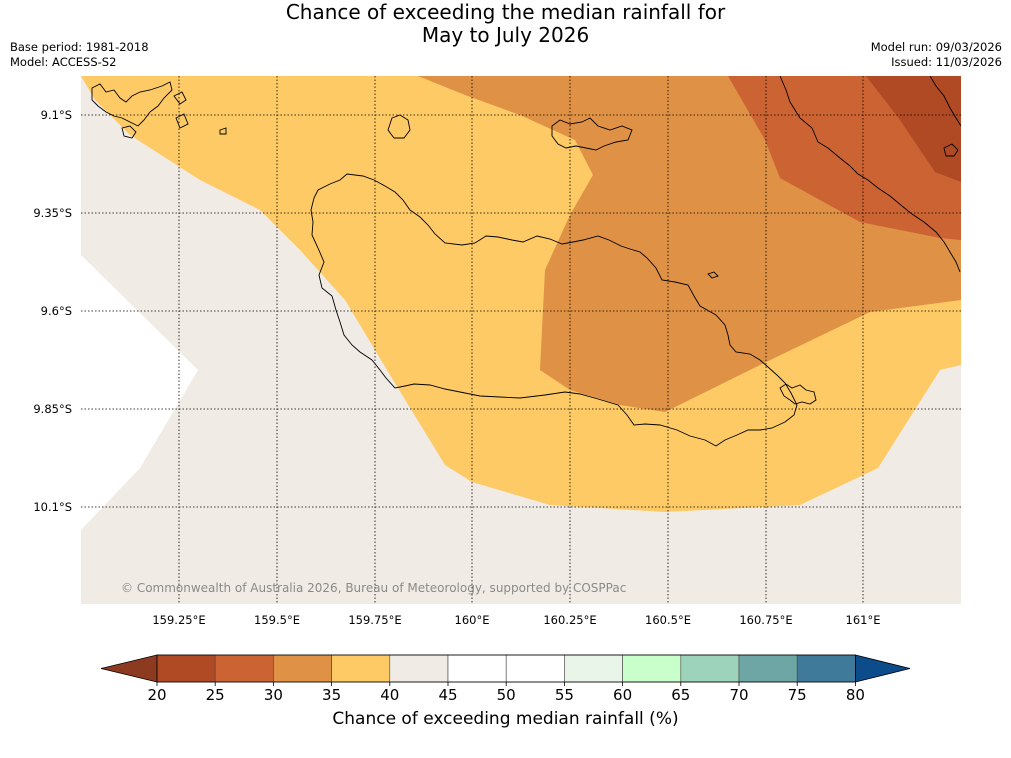 The width and height of the screenshot is (1011, 758). I want to click on lon-label: 159.75°E, so click(374, 620).